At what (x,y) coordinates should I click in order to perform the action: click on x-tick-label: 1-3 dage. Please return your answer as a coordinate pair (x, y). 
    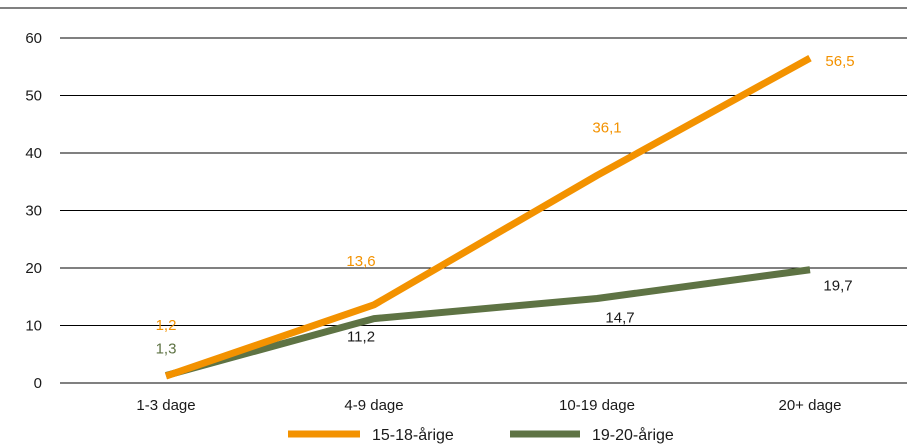
    Looking at the image, I should click on (165, 405).